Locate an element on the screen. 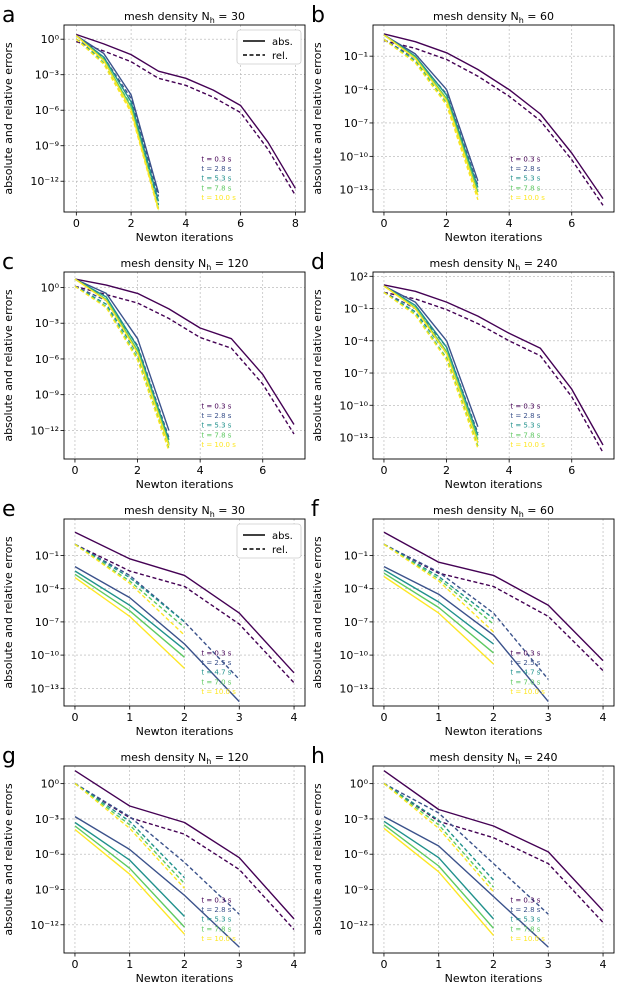 The width and height of the screenshot is (622, 994). y-tick-label: 10⁻⁹ is located at coordinates (47, 146).